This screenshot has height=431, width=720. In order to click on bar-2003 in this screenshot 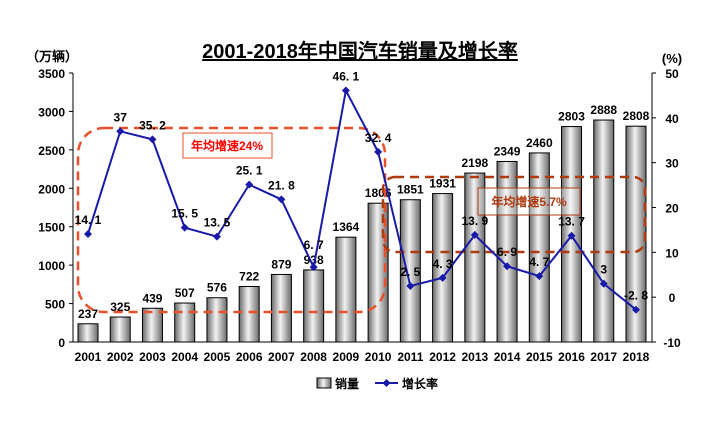, I will do `click(152, 325)`.